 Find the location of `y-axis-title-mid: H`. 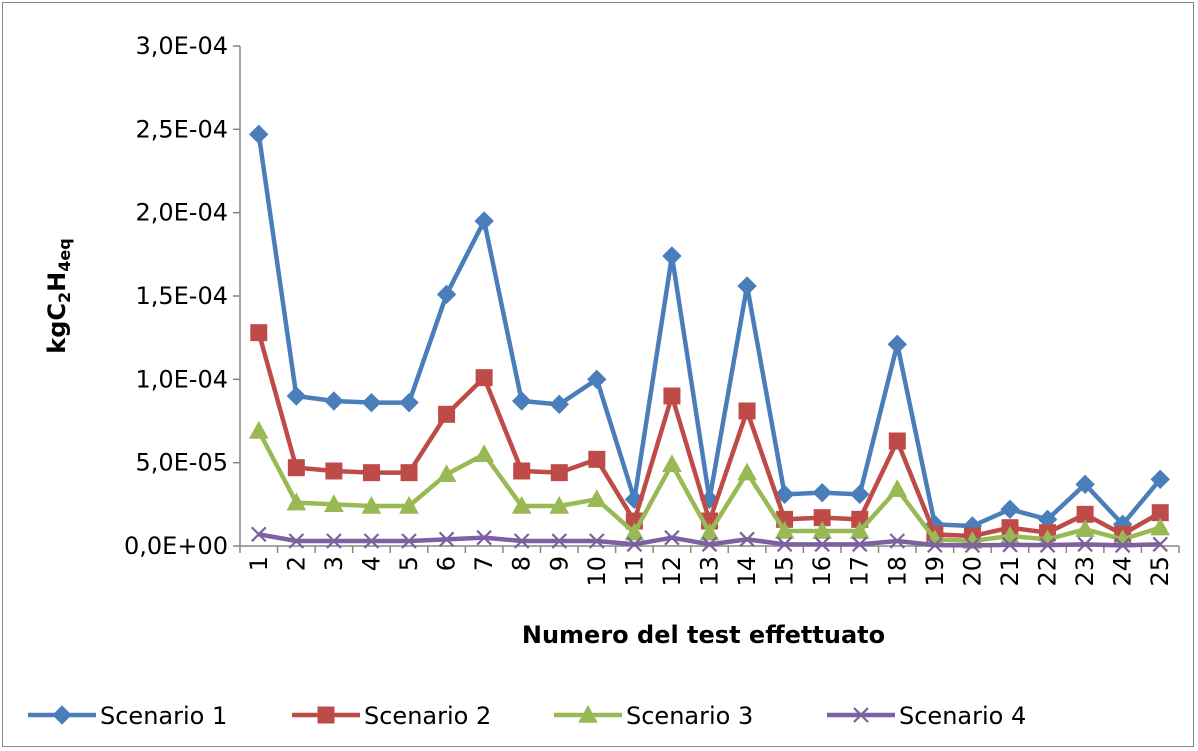

y-axis-title-mid: H is located at coordinates (57, 282).